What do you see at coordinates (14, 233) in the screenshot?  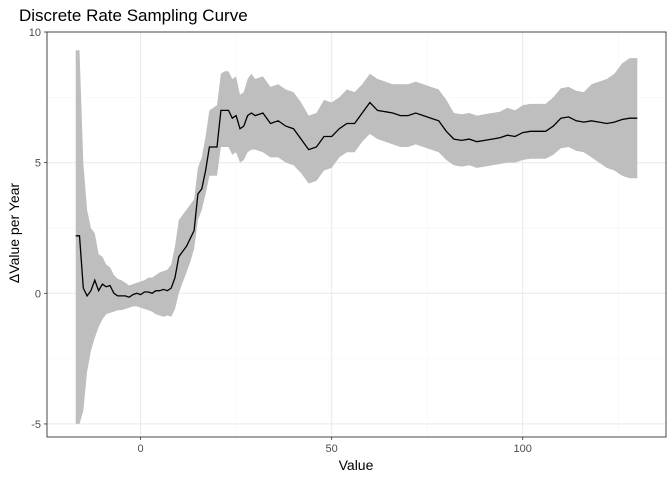 I see `y-axis-title: ΔValue per Year` at bounding box center [14, 233].